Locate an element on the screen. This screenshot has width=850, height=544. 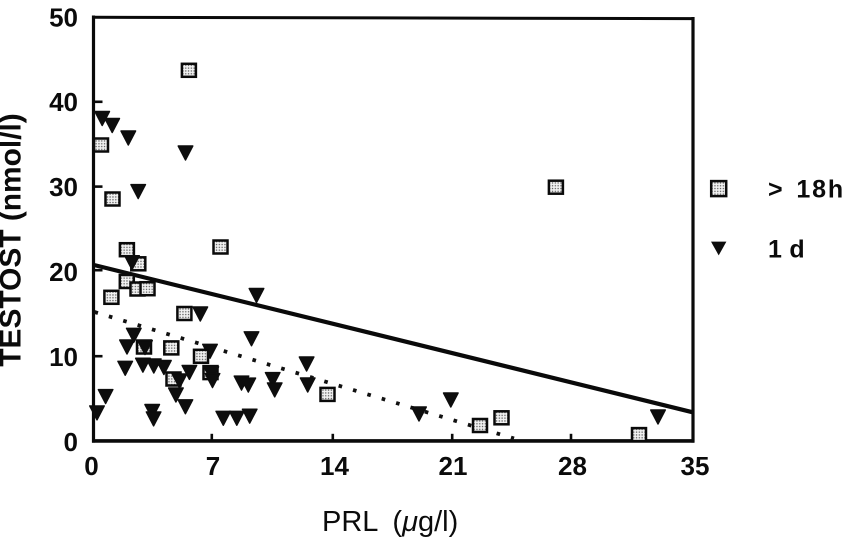
svg-text:PRL(μg/l): PRL (μg/l) is located at coordinates (390, 522).